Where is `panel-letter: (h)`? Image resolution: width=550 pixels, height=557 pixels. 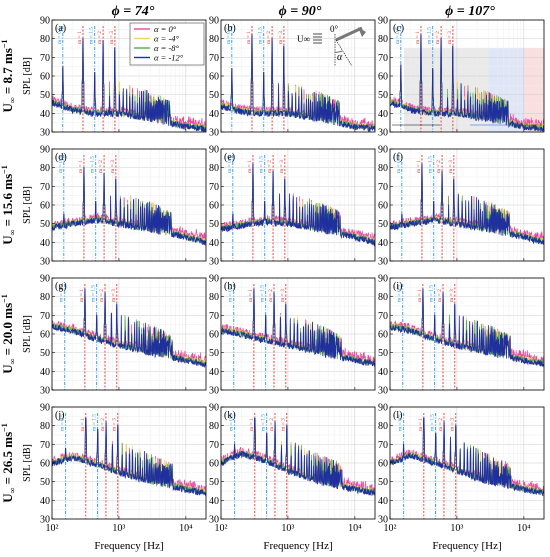 panel-letter: (h) is located at coordinates (230, 286).